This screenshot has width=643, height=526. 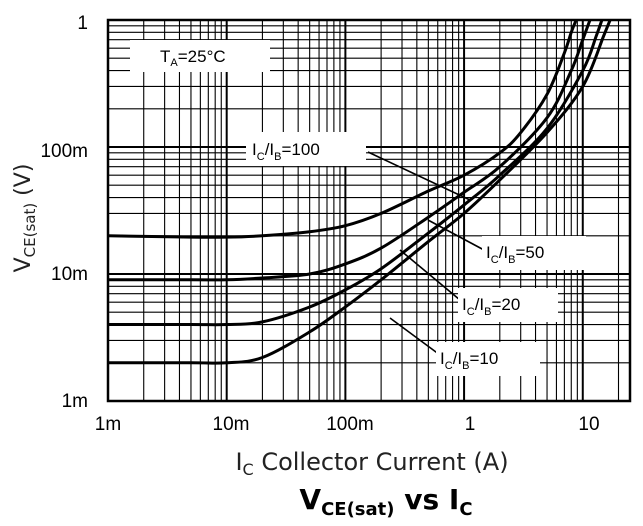 What do you see at coordinates (588, 424) in the screenshot?
I see `x-tick-label-10: 10` at bounding box center [588, 424].